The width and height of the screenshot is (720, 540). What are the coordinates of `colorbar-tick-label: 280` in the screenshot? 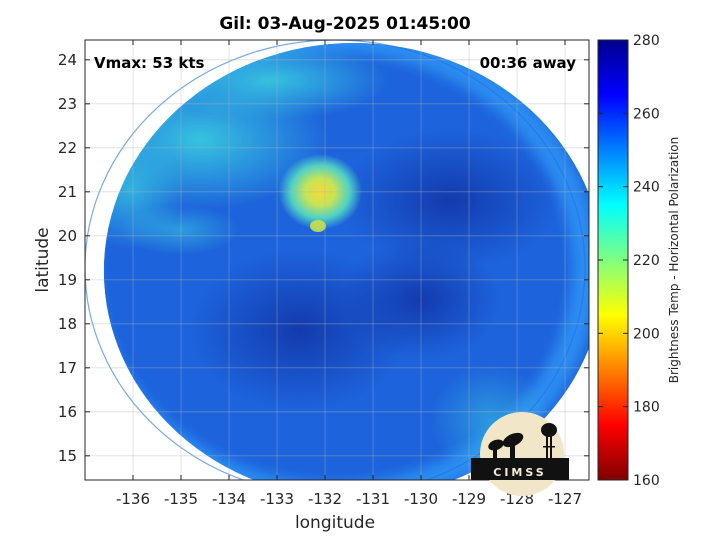 It's located at (646, 41).